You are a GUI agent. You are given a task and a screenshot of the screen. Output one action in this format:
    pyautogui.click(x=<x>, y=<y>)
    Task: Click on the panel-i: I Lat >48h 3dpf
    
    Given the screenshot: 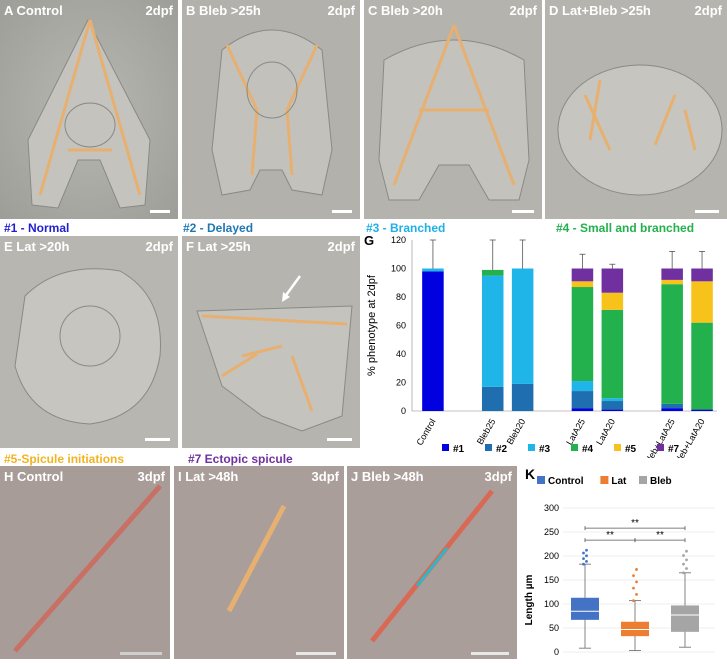 What is the action you would take?
    pyautogui.click(x=259, y=562)
    